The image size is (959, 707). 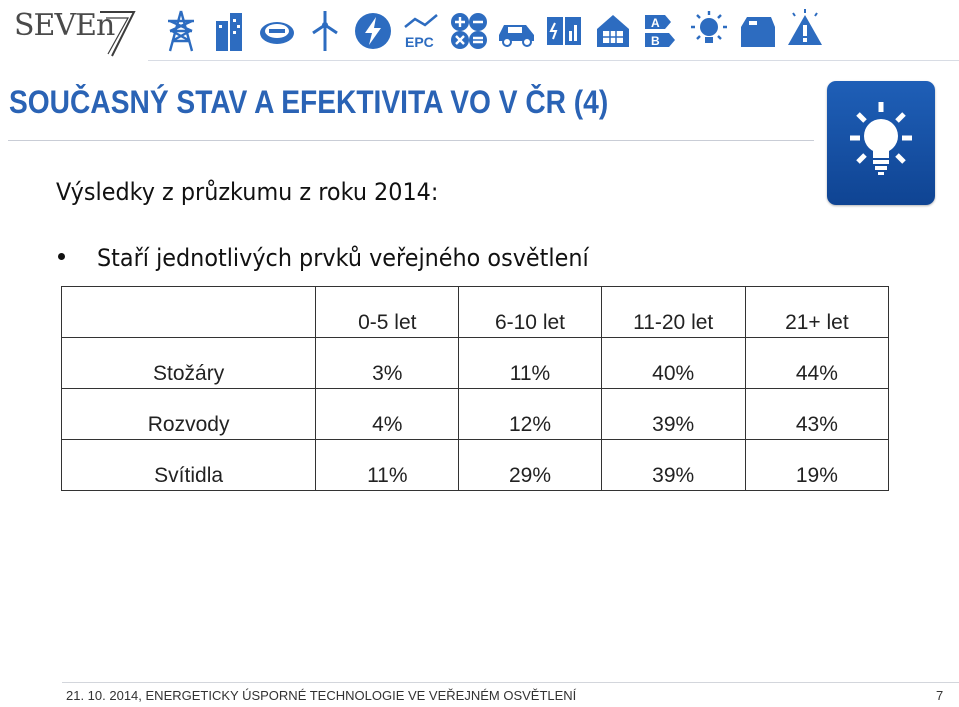 I want to click on logo-seven-stroke-icon, so click(x=118, y=34).